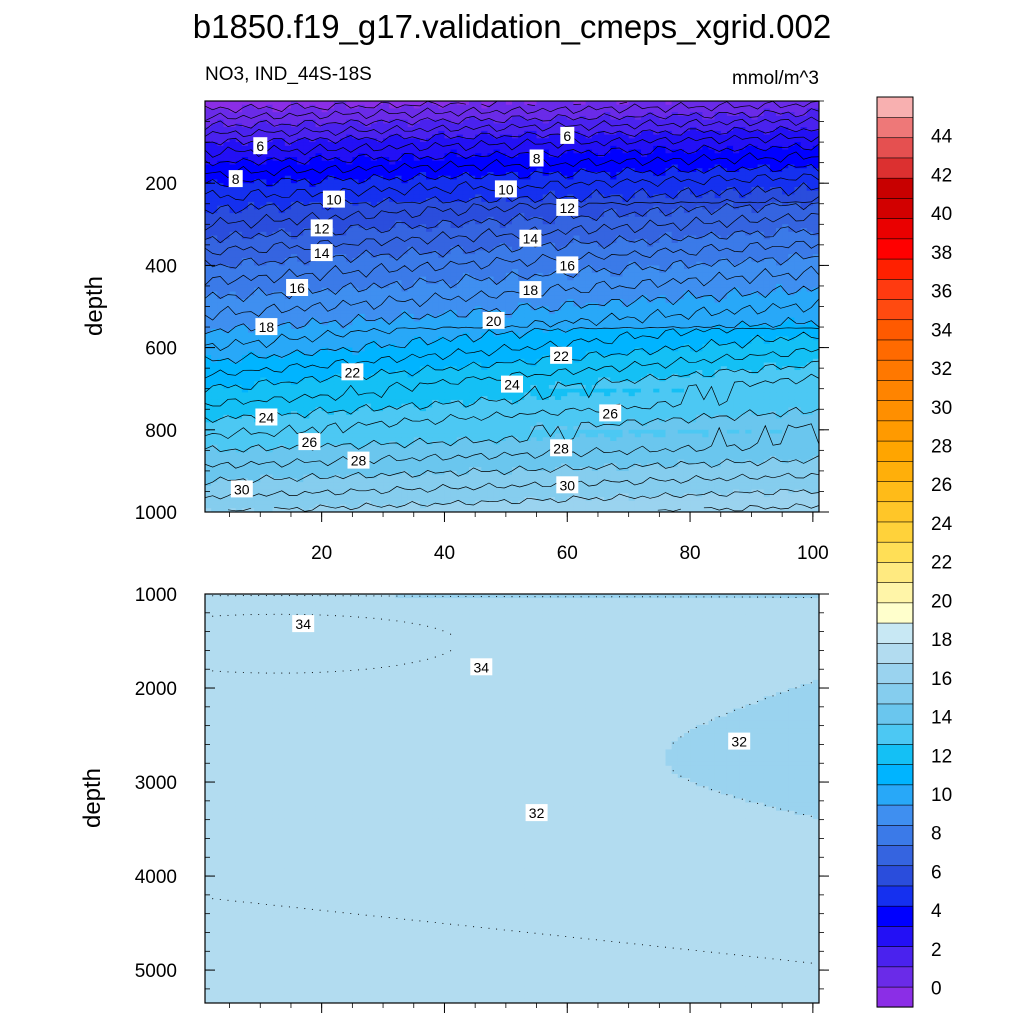 The image size is (1024, 1024). Describe the element at coordinates (567, 207) in the screenshot. I see `contour-label: 12` at that location.